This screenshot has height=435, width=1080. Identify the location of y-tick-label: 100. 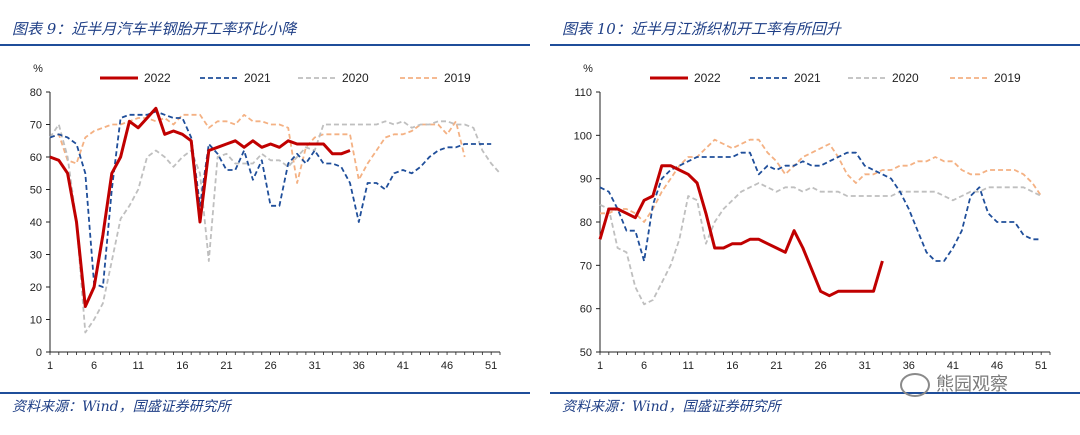
(583, 136).